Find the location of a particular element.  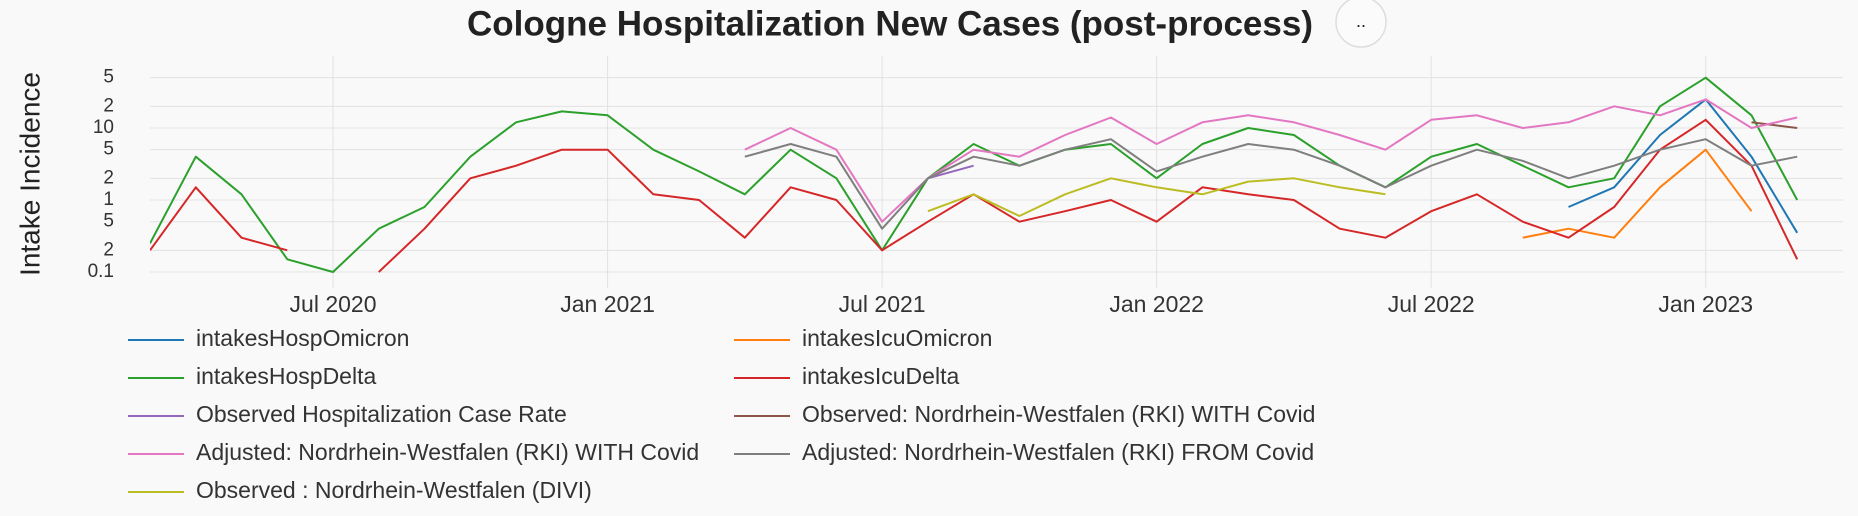

legend-label: intakesHospDelta is located at coordinates (286, 376).